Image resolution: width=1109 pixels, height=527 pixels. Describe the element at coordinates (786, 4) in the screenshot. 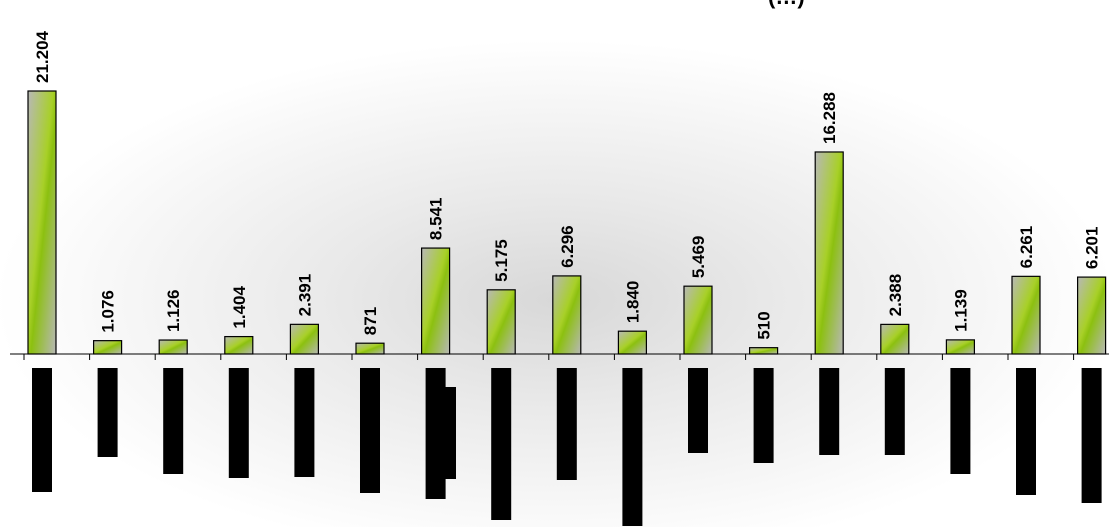

I see `chart-title-fragment: (…)` at that location.